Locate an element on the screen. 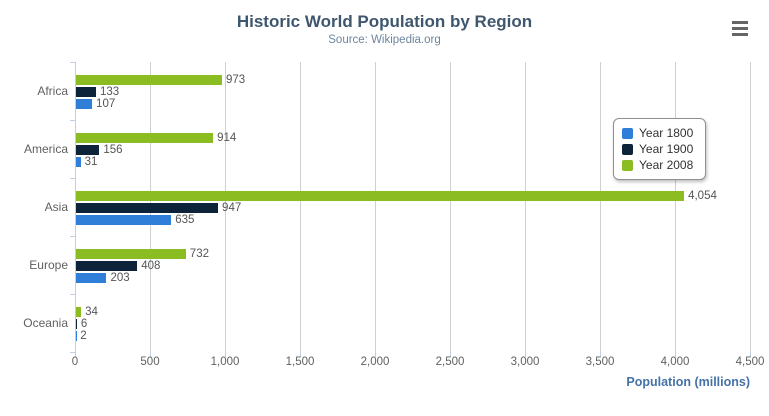 This screenshot has width=769, height=416. bar-value-label: 947 is located at coordinates (232, 208).